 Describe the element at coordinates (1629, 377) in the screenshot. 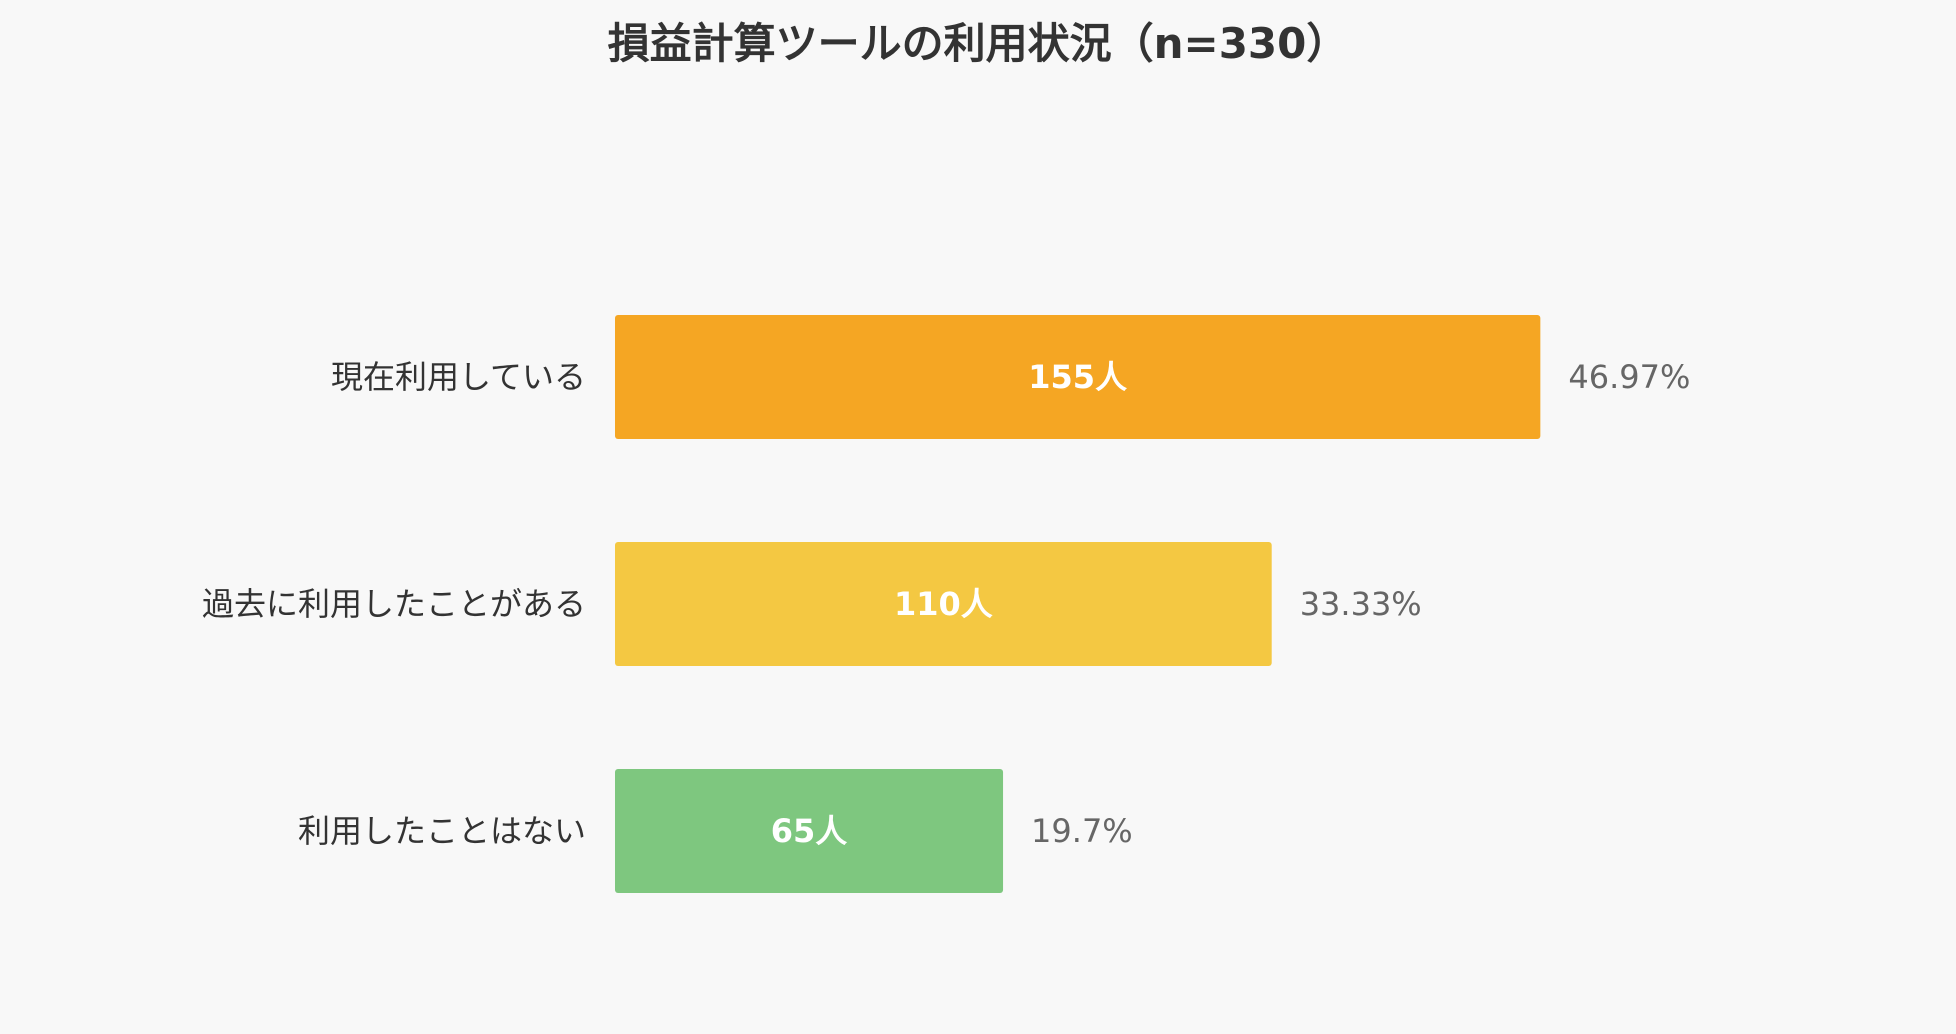

I see `percent-label-0: 46.97%` at that location.